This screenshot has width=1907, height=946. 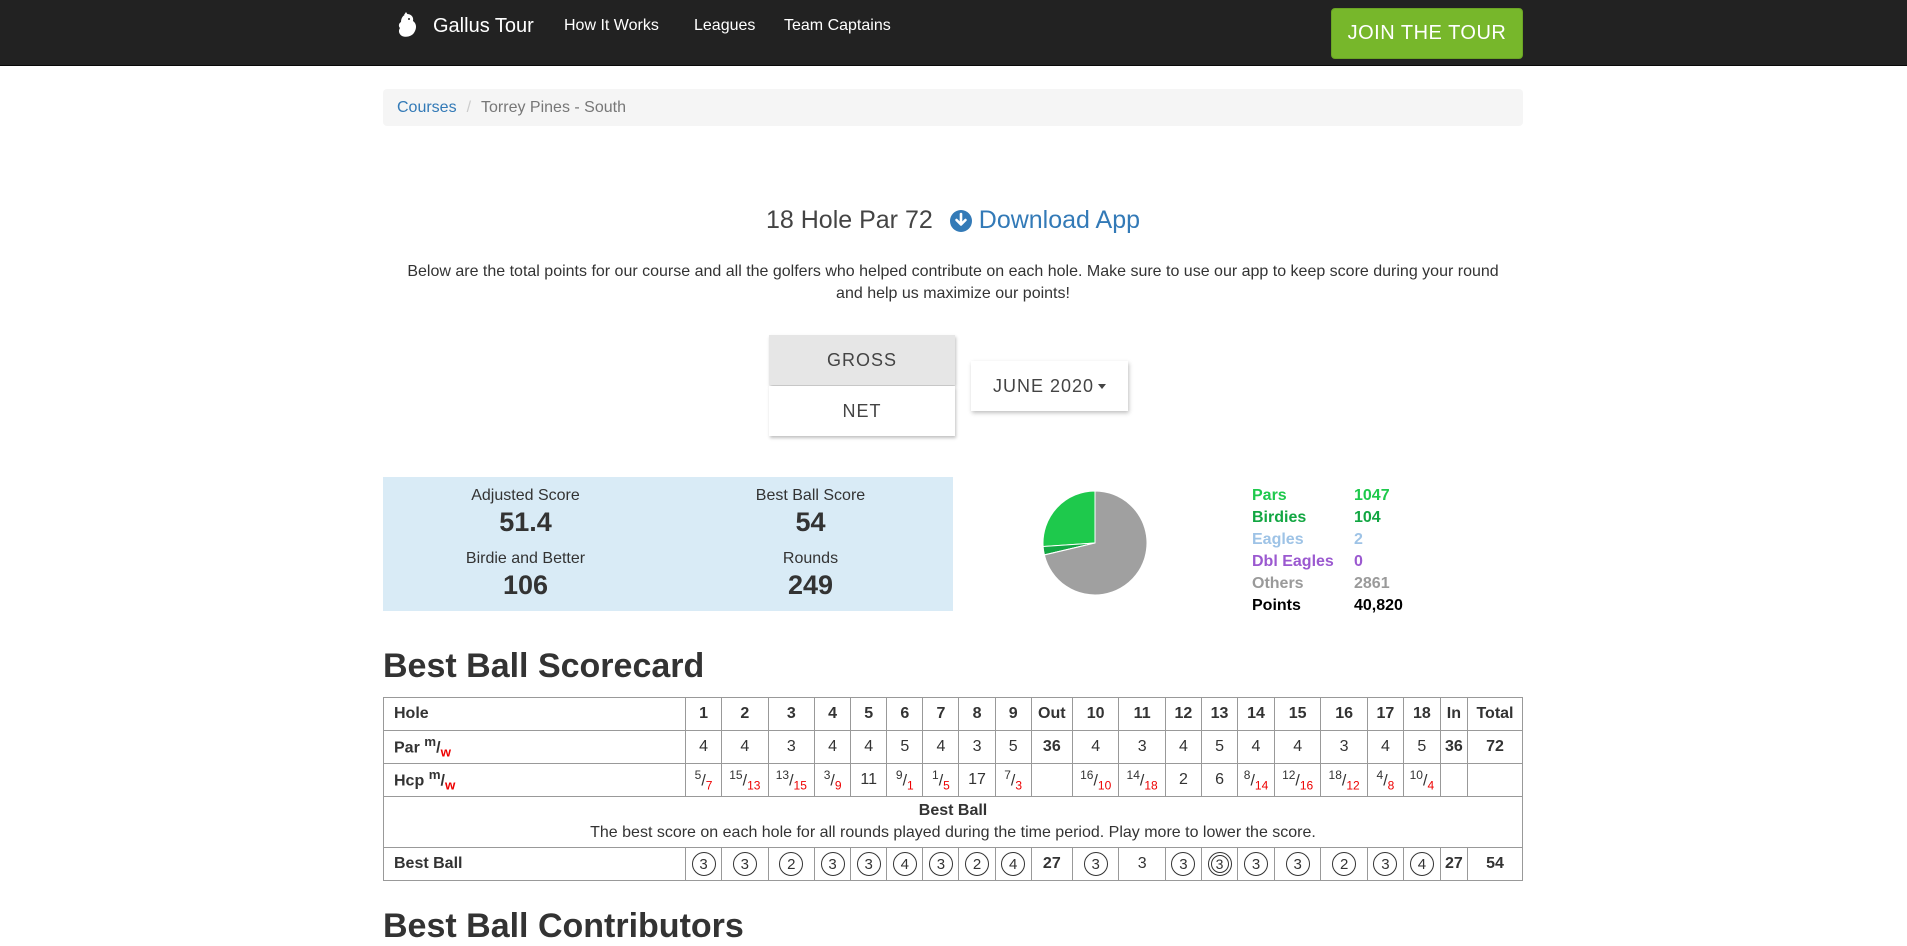 What do you see at coordinates (1069, 519) in the screenshot?
I see `pie-slice-pars` at bounding box center [1069, 519].